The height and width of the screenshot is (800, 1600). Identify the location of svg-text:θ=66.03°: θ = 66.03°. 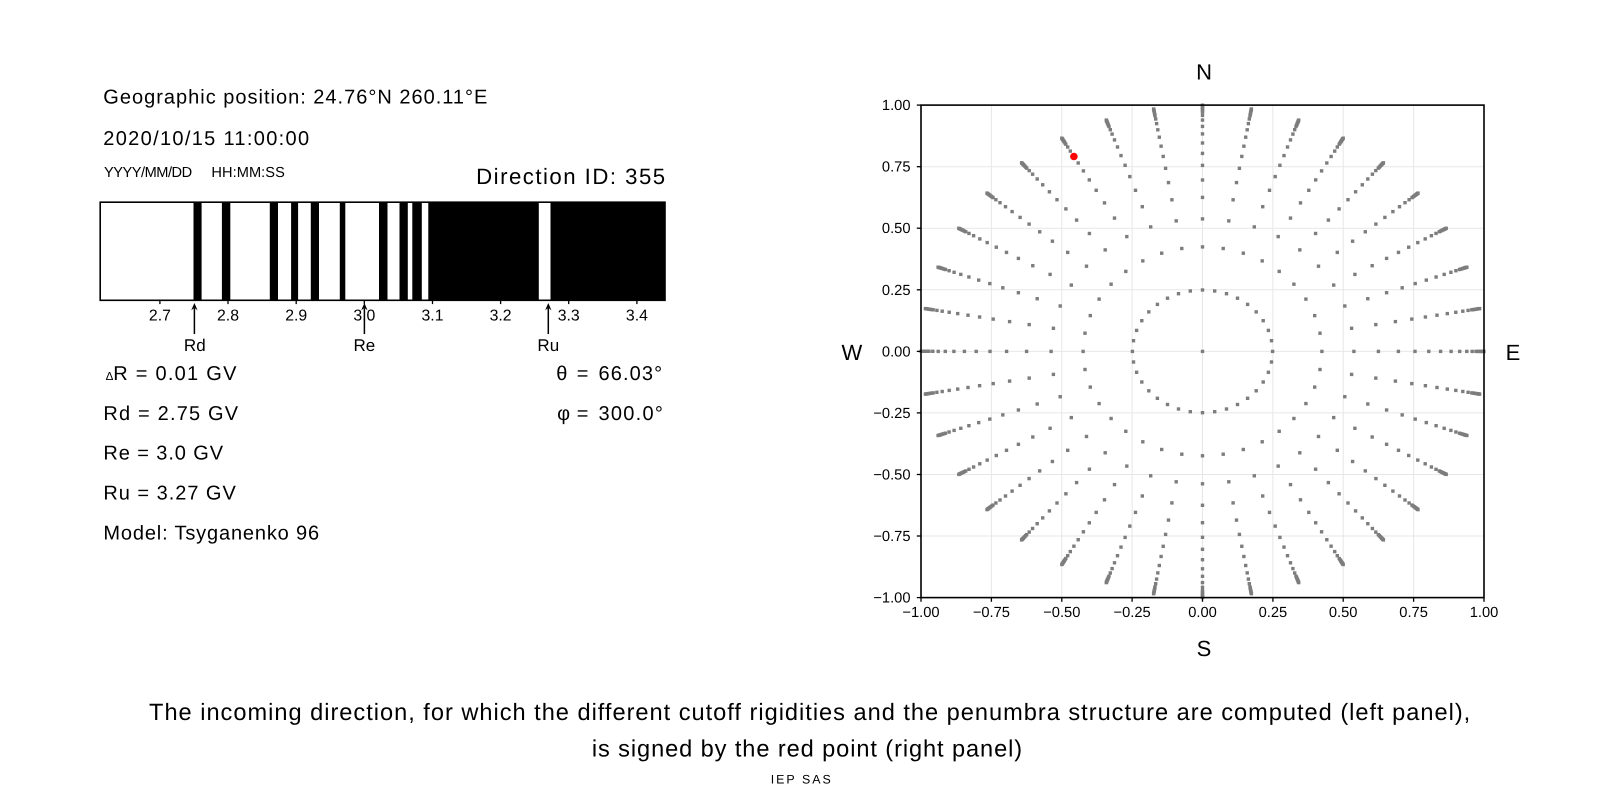
(609, 374).